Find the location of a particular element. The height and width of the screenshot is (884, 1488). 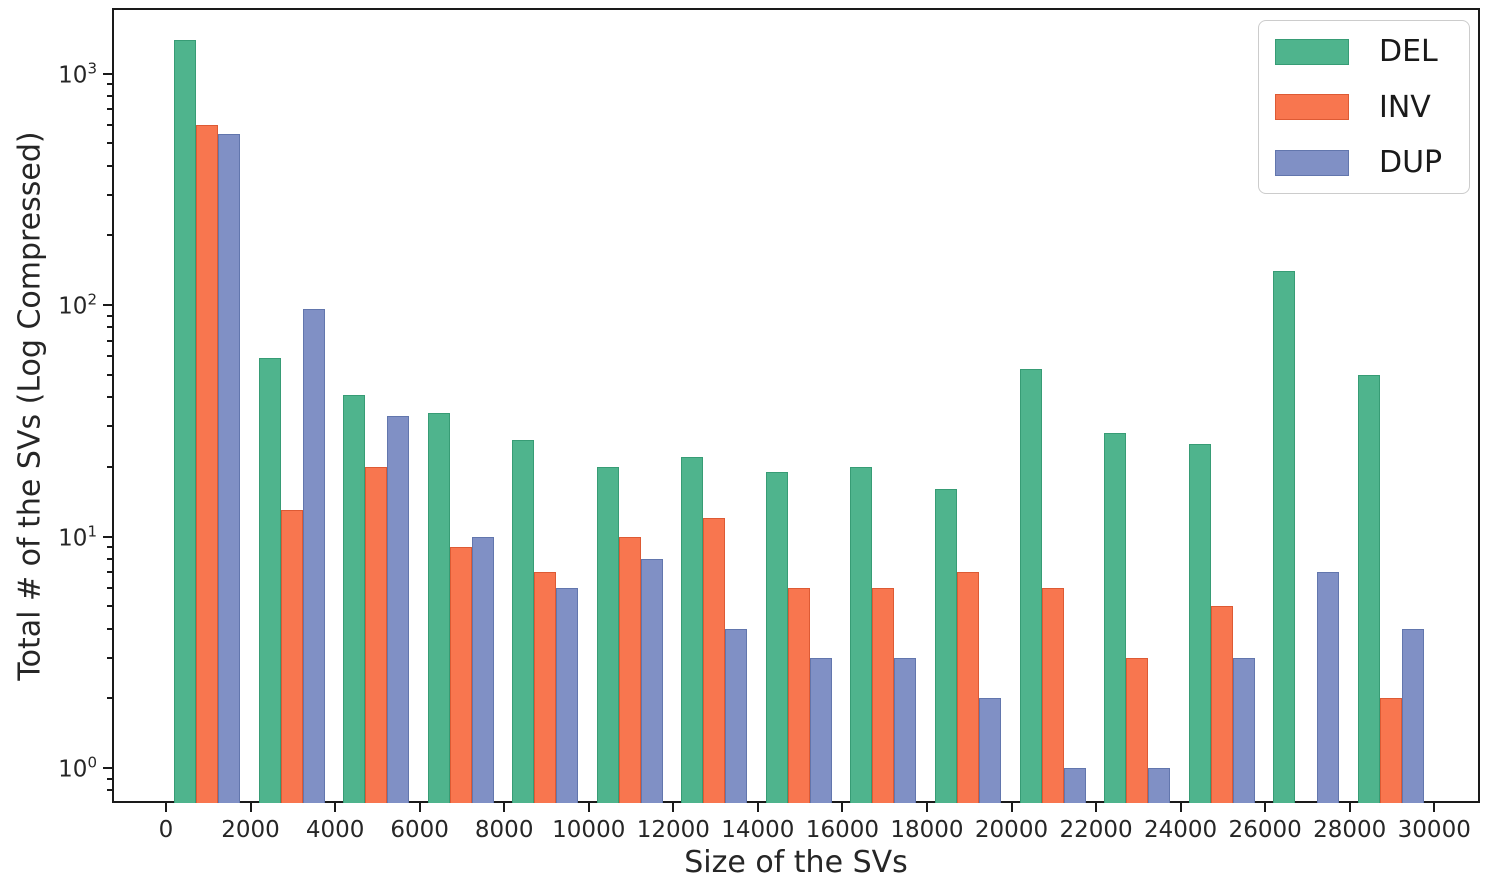

x-tick-label-20000: 20000 is located at coordinates (1011, 830).